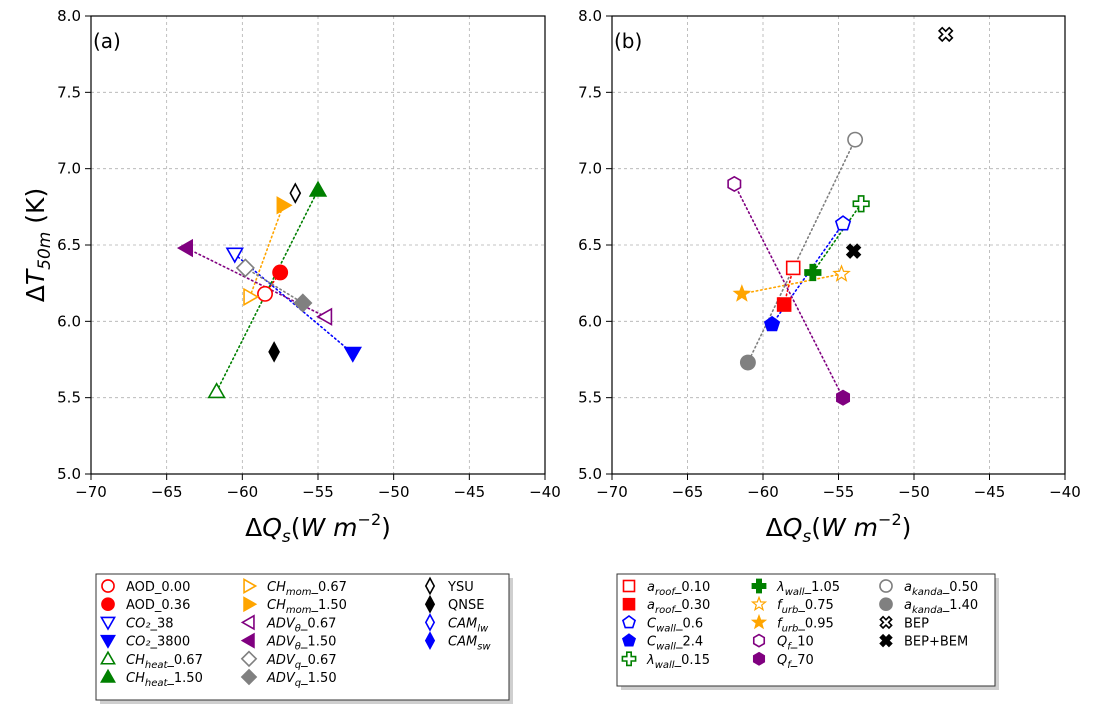 The width and height of the screenshot is (1099, 706). Describe the element at coordinates (107, 41) in the screenshot. I see `panel-label: (a)` at that location.